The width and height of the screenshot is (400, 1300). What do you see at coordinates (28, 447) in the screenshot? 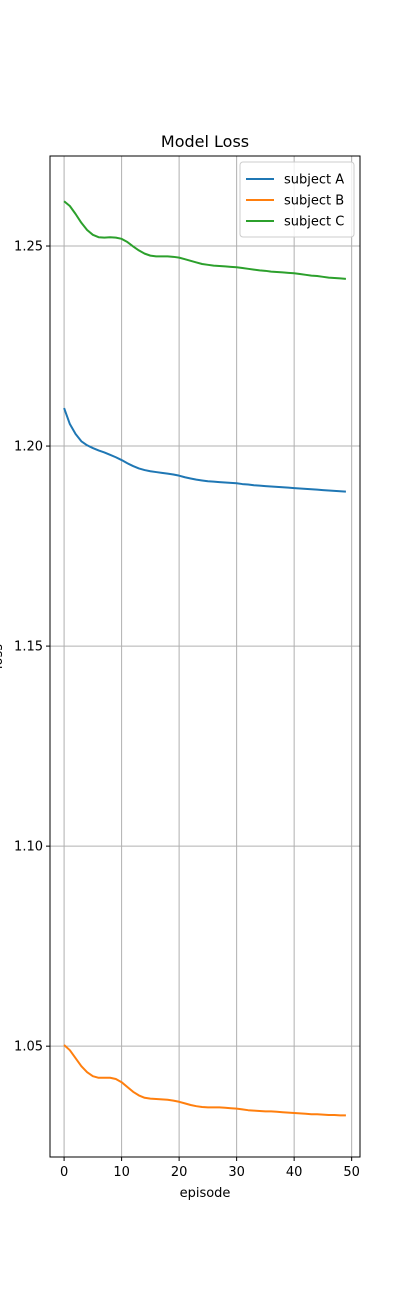
I see `y-tick-label: 1.20` at bounding box center [28, 447].